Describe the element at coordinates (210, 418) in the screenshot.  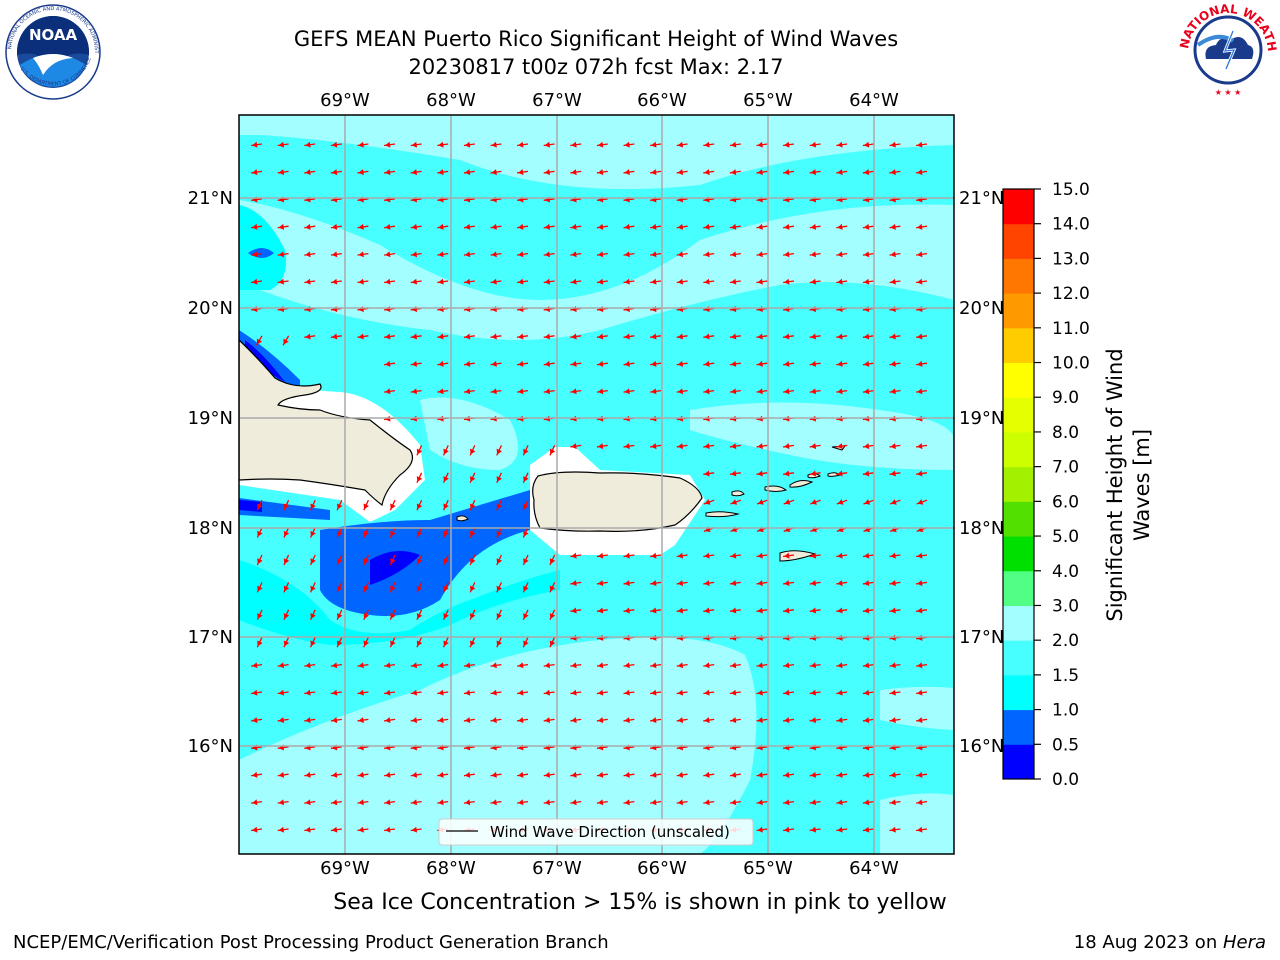
I see `lat-label-left: 19°N` at that location.